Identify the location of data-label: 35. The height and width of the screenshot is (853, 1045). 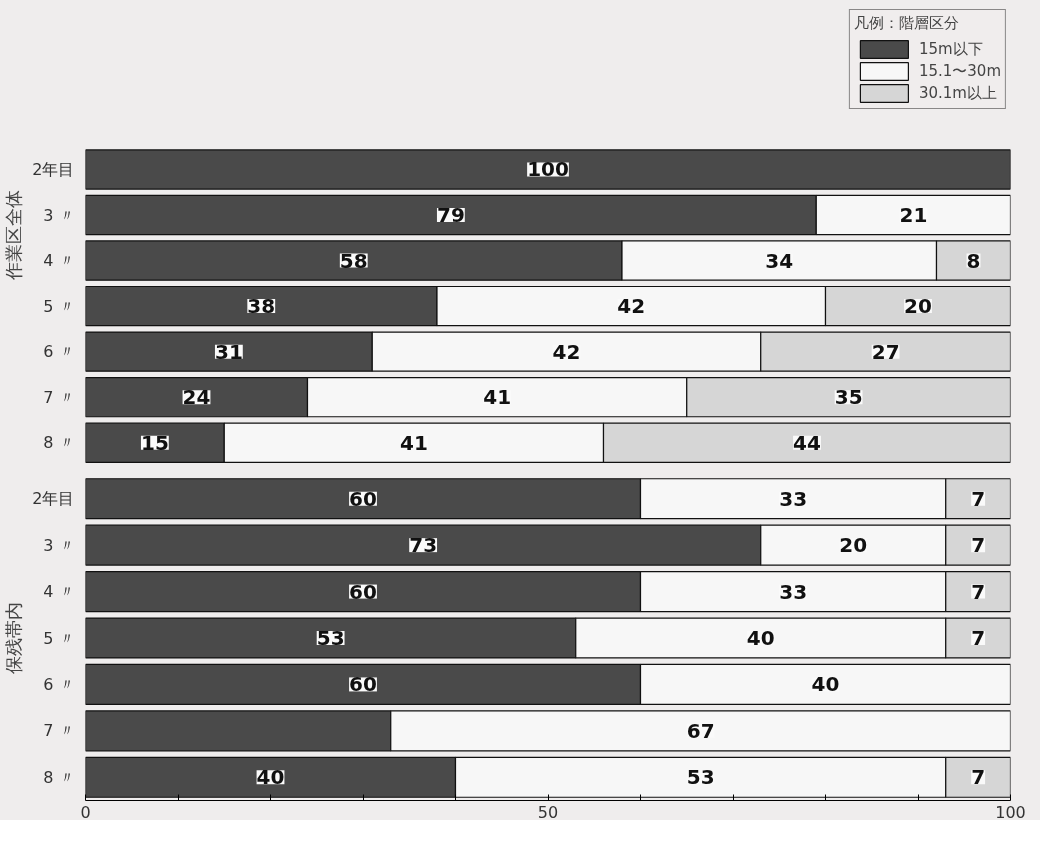
(848, 397).